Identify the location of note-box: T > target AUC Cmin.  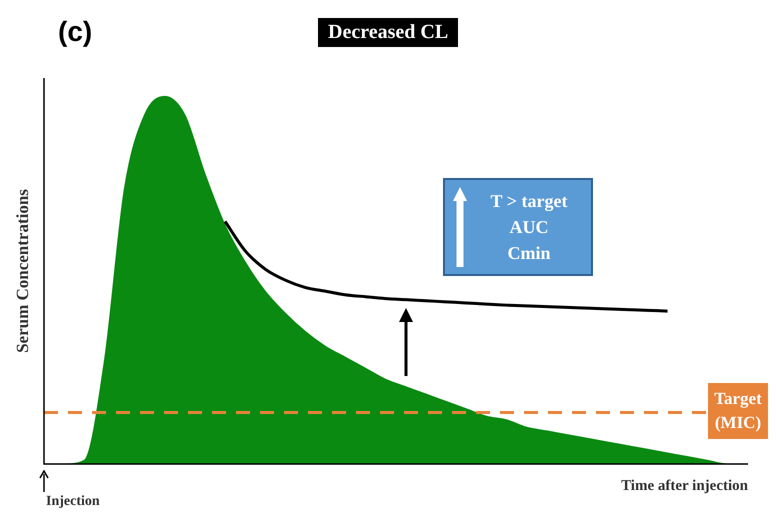
(518, 227).